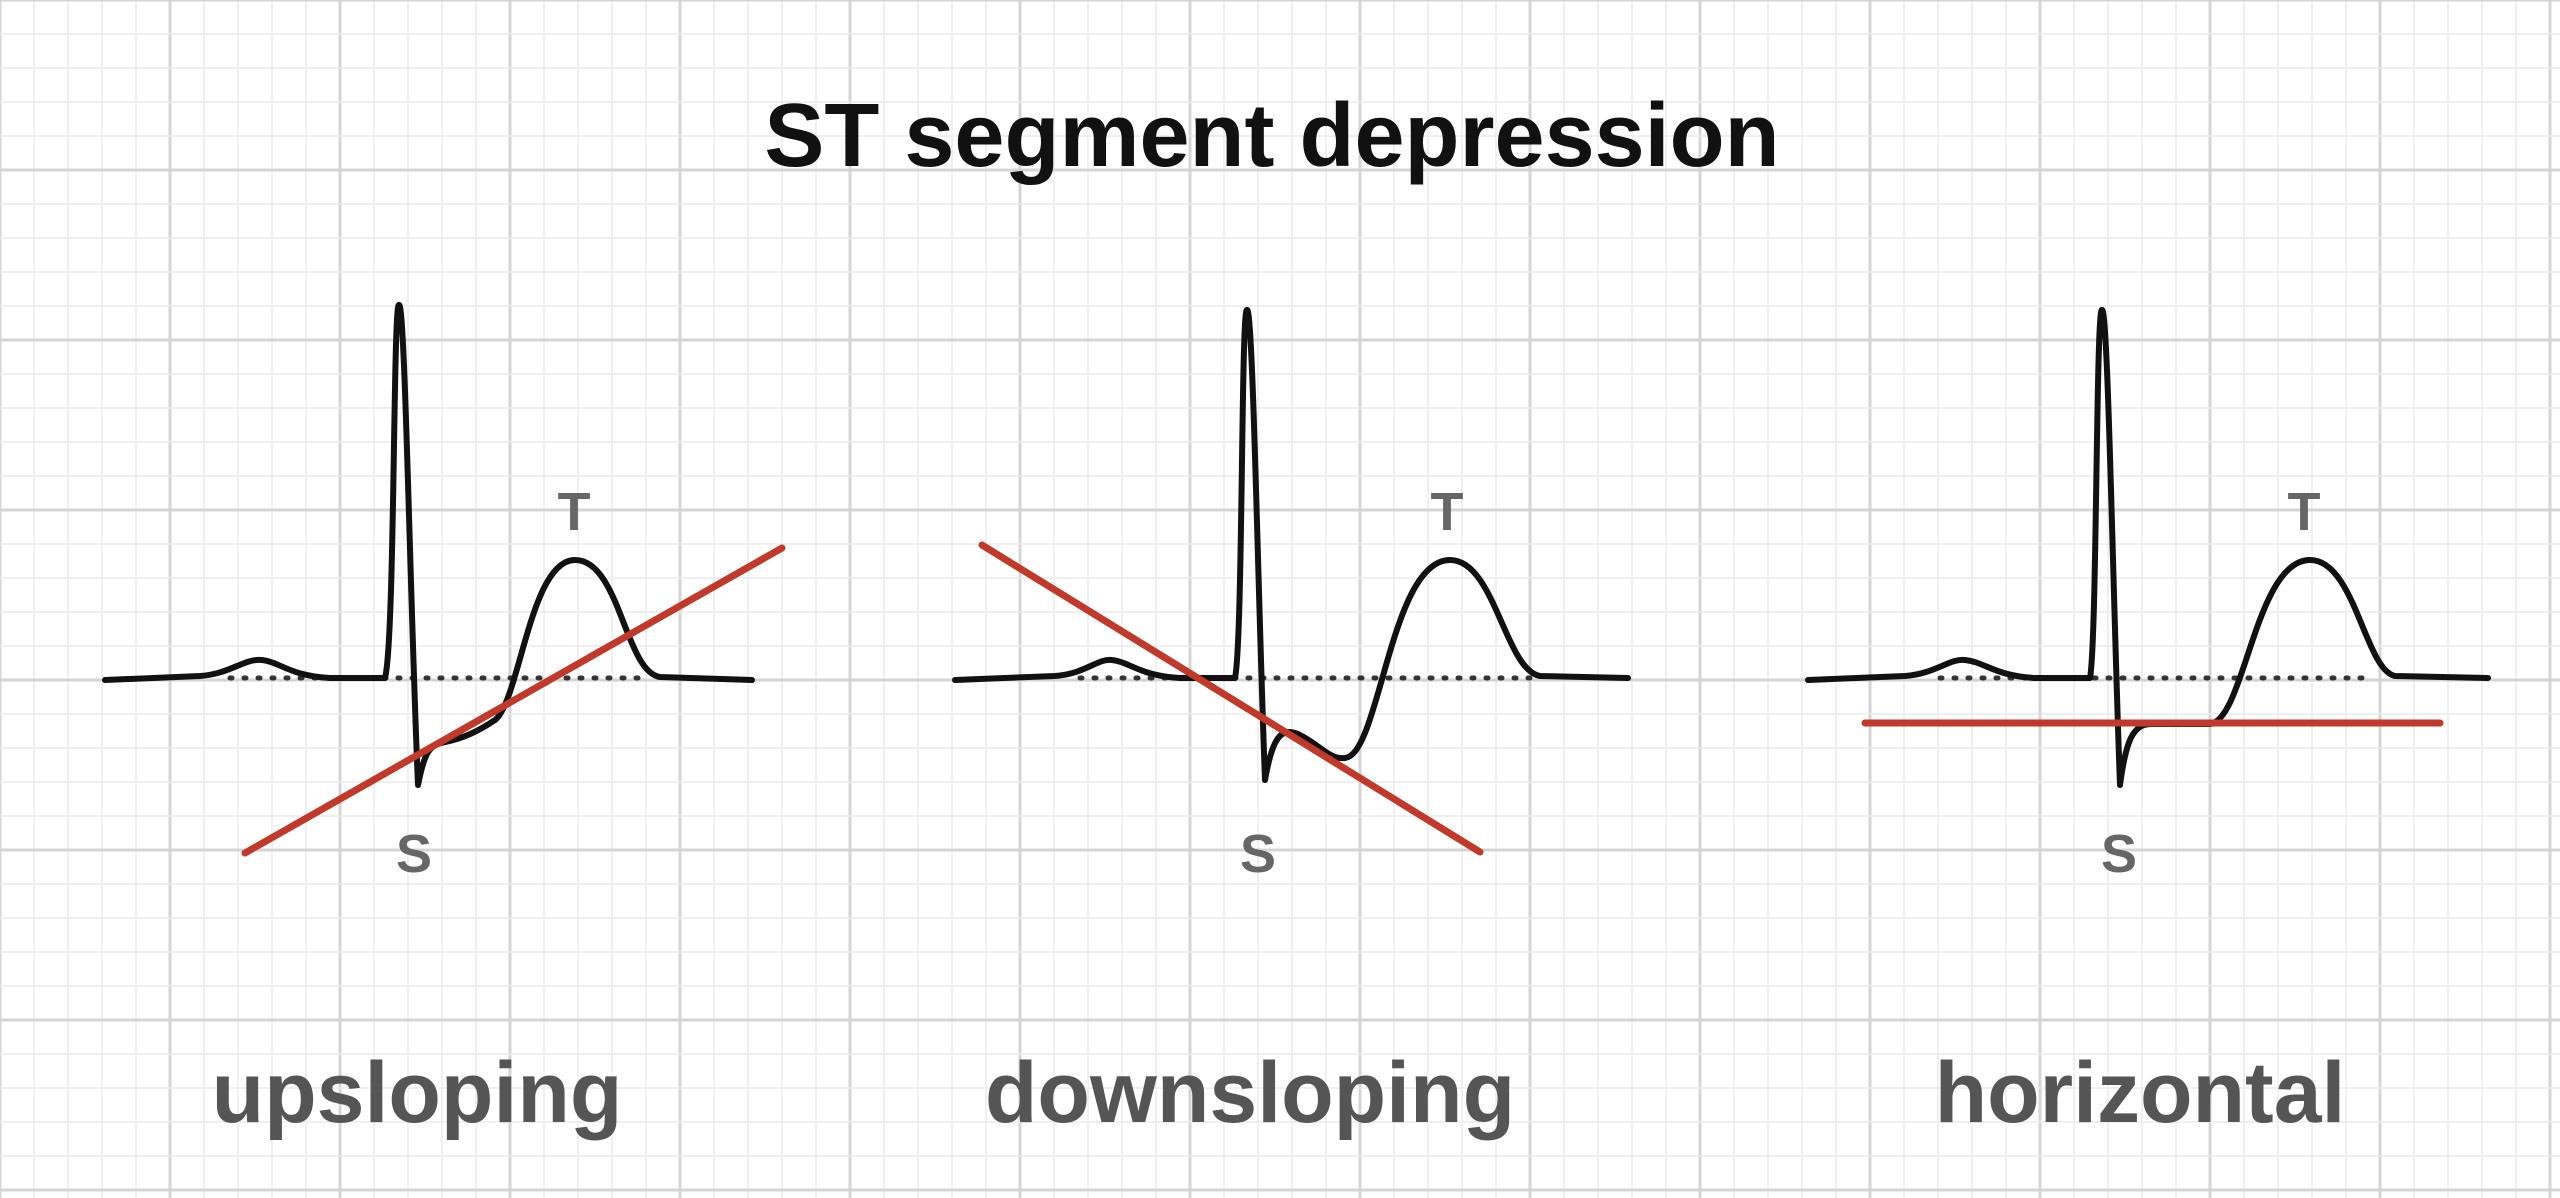  Describe the element at coordinates (2140, 1093) in the screenshot. I see `panel-label-horizontal: horizontal` at that location.